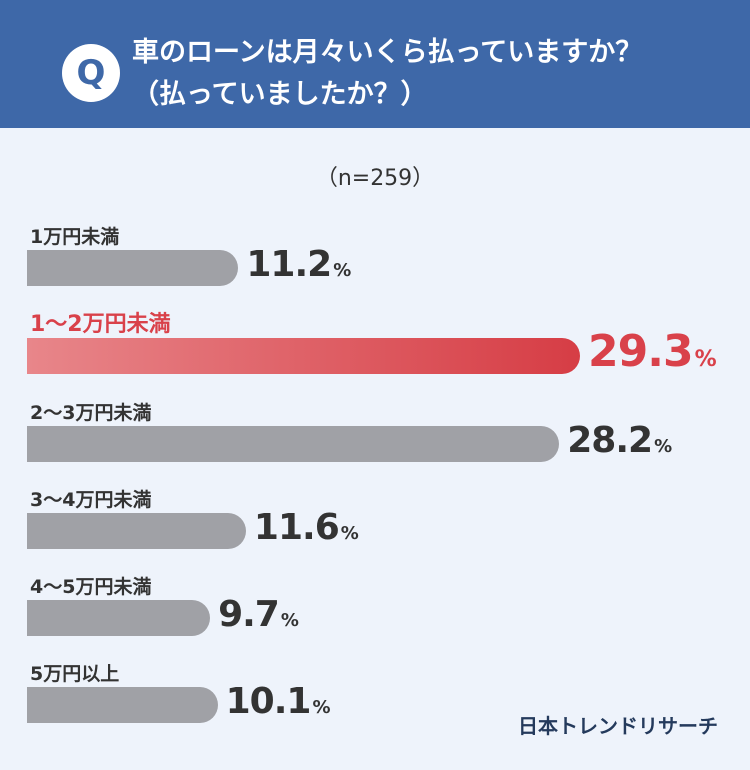 The image size is (750, 770). Describe the element at coordinates (387, 49) in the screenshot. I see `question-text-line1: 車のローンは月々いくら払っていますか？` at that location.